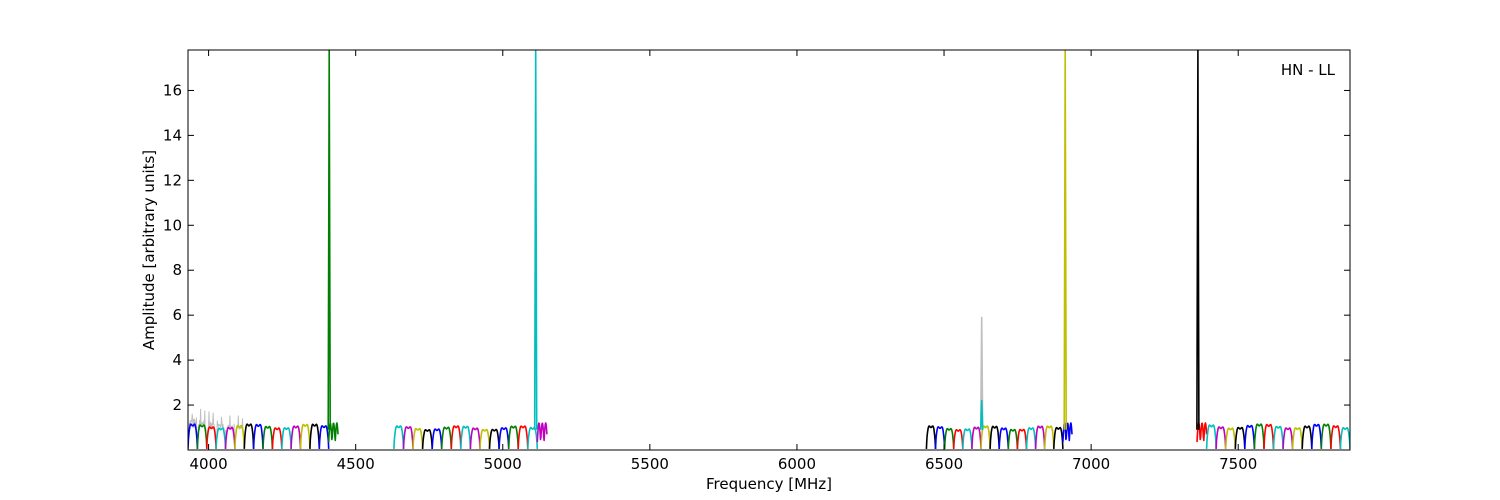 The height and width of the screenshot is (500, 1500). Describe the element at coordinates (177, 270) in the screenshot. I see `y-tick-label-8: 8` at that location.